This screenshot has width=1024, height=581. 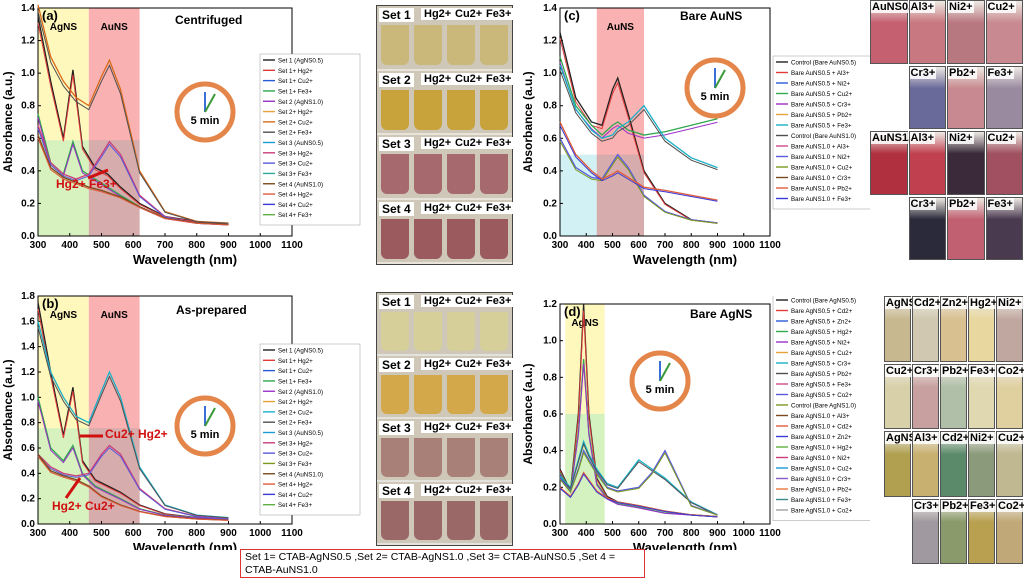 What do you see at coordinates (133, 175) in the screenshot?
I see `series-line-auns-low` at bounding box center [133, 175].